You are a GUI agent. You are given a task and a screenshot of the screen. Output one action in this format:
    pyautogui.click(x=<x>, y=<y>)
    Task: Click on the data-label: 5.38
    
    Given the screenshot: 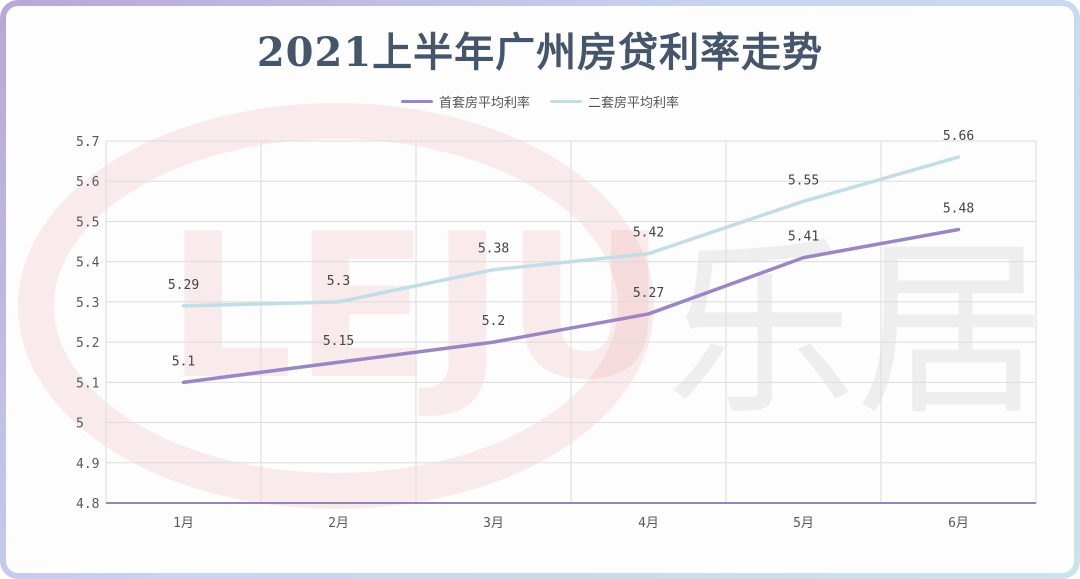 What is the action you would take?
    pyautogui.click(x=493, y=249)
    